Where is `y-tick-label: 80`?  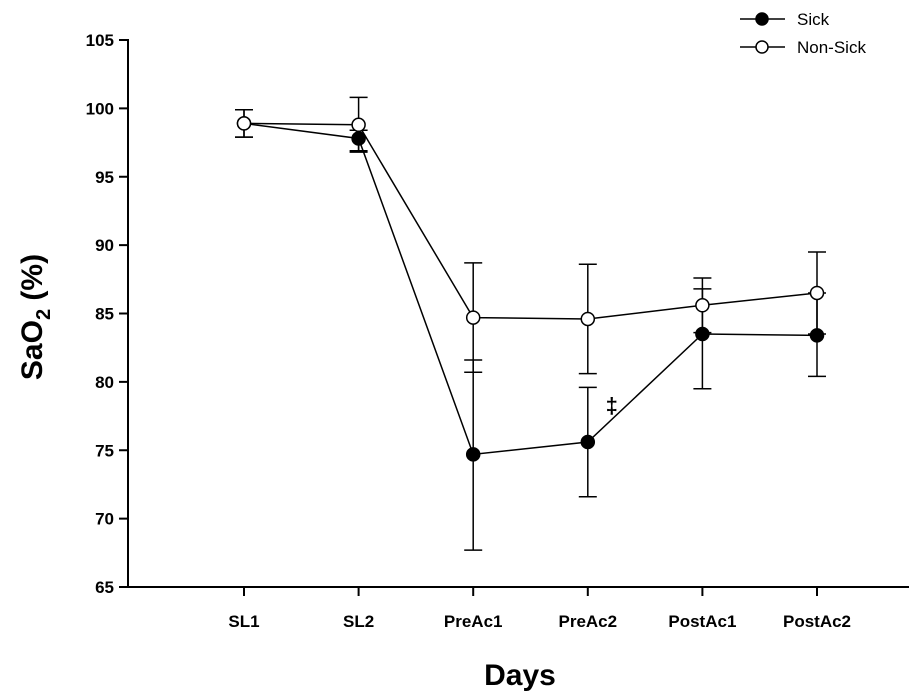
y-tick-label: 80 is located at coordinates (104, 382).